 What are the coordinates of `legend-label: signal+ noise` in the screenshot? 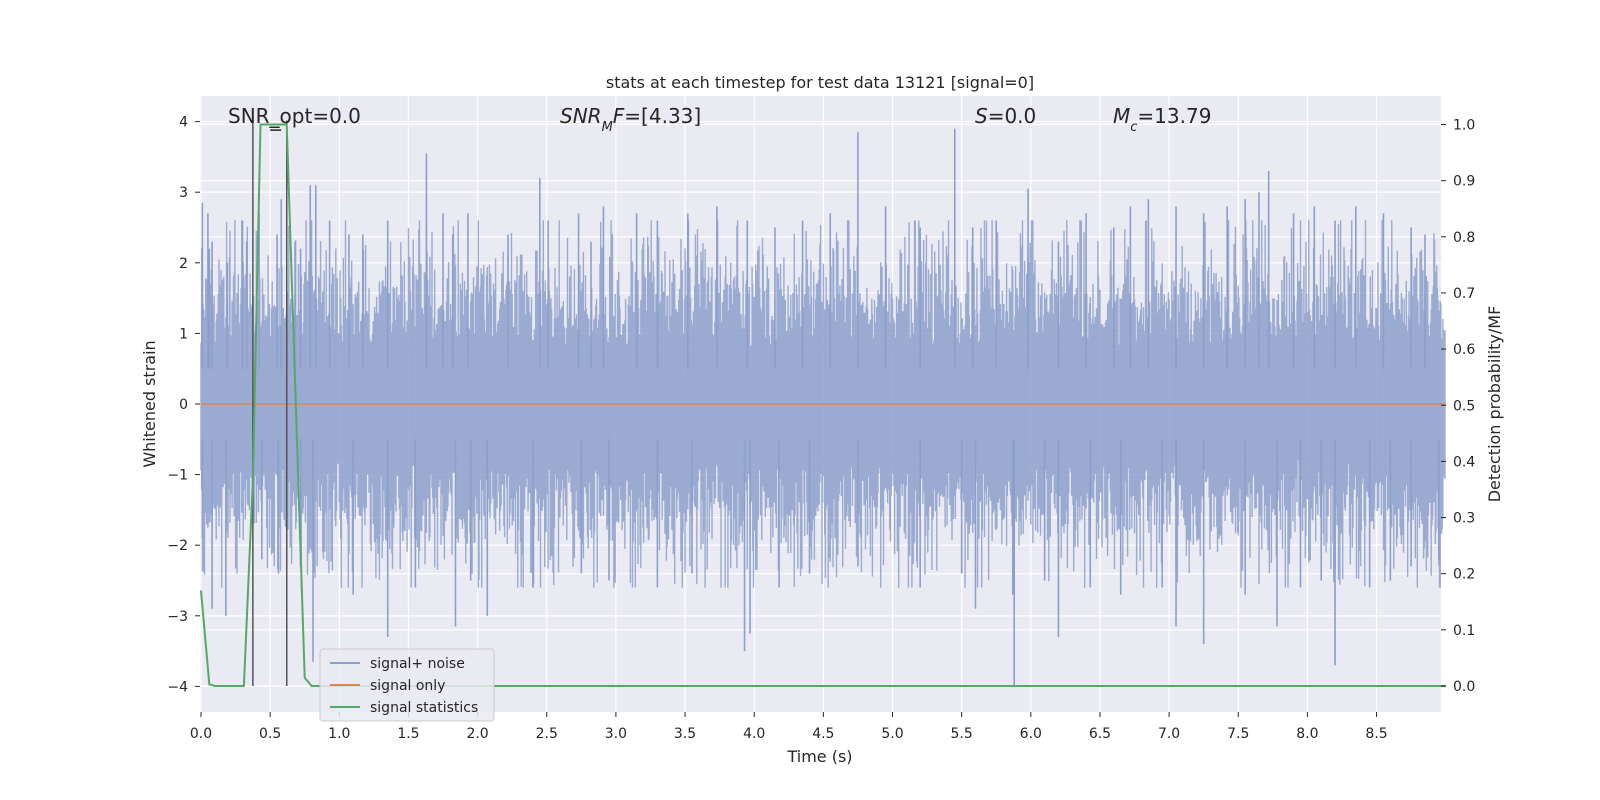 It's located at (417, 664).